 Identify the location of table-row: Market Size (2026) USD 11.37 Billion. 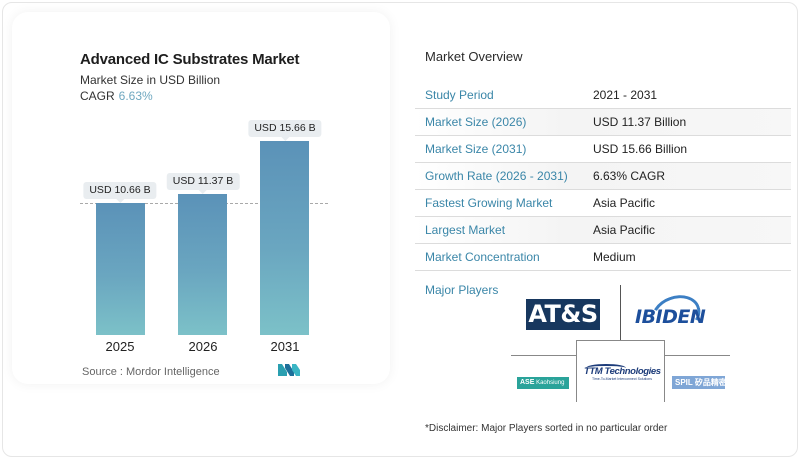
(603, 122).